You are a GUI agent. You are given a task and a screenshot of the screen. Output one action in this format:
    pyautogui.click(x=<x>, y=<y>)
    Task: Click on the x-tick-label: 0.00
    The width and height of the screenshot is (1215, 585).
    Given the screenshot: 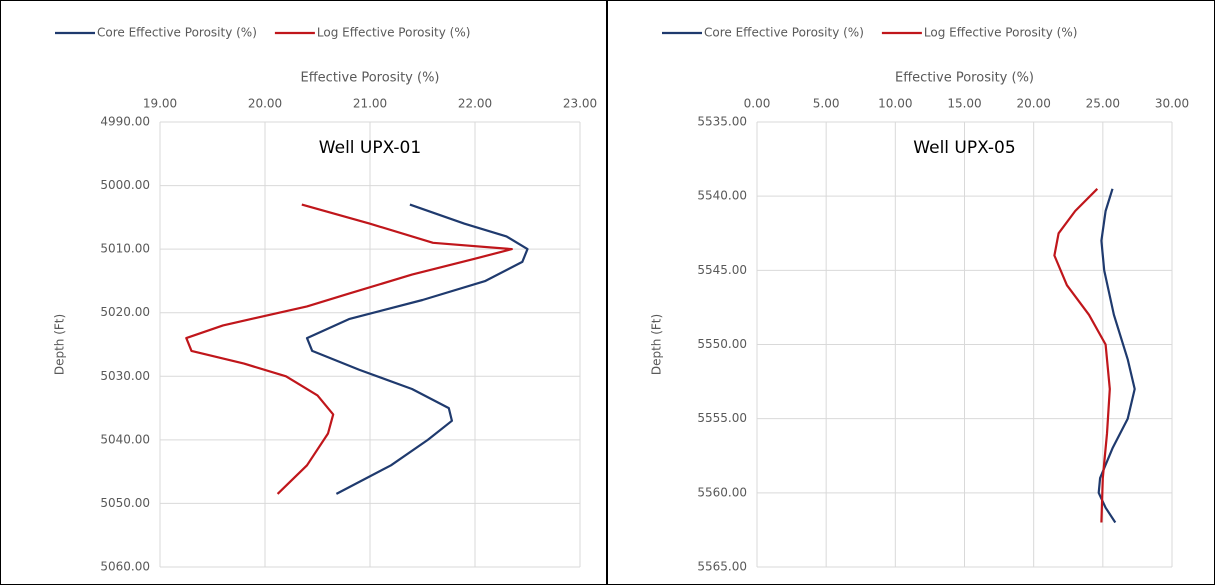 What is the action you would take?
    pyautogui.click(x=757, y=104)
    